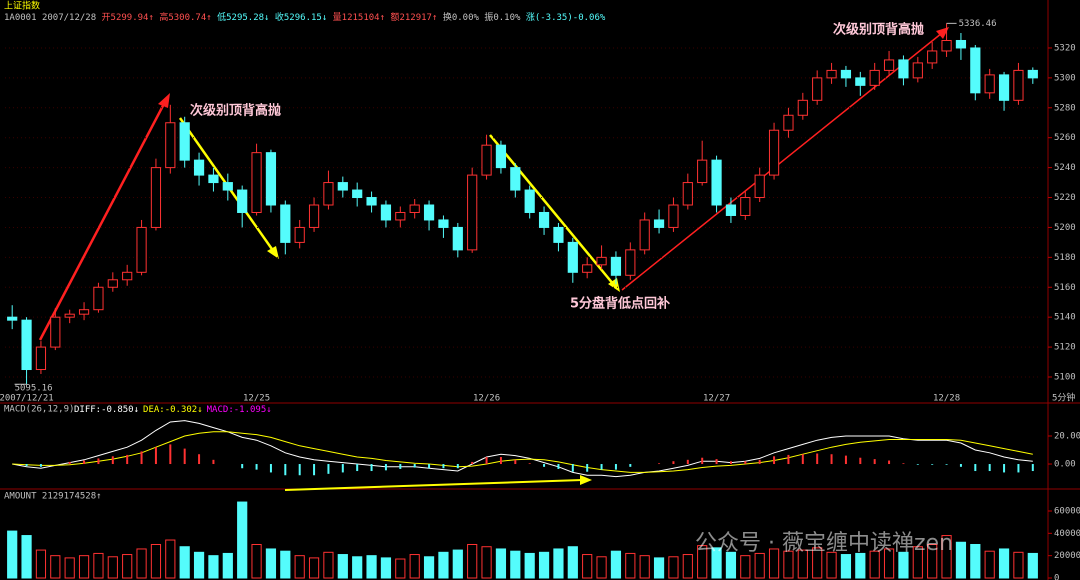 The height and width of the screenshot is (580, 1080). What do you see at coordinates (1065, 377) in the screenshot?
I see `y-tick-label: 5100` at bounding box center [1065, 377].